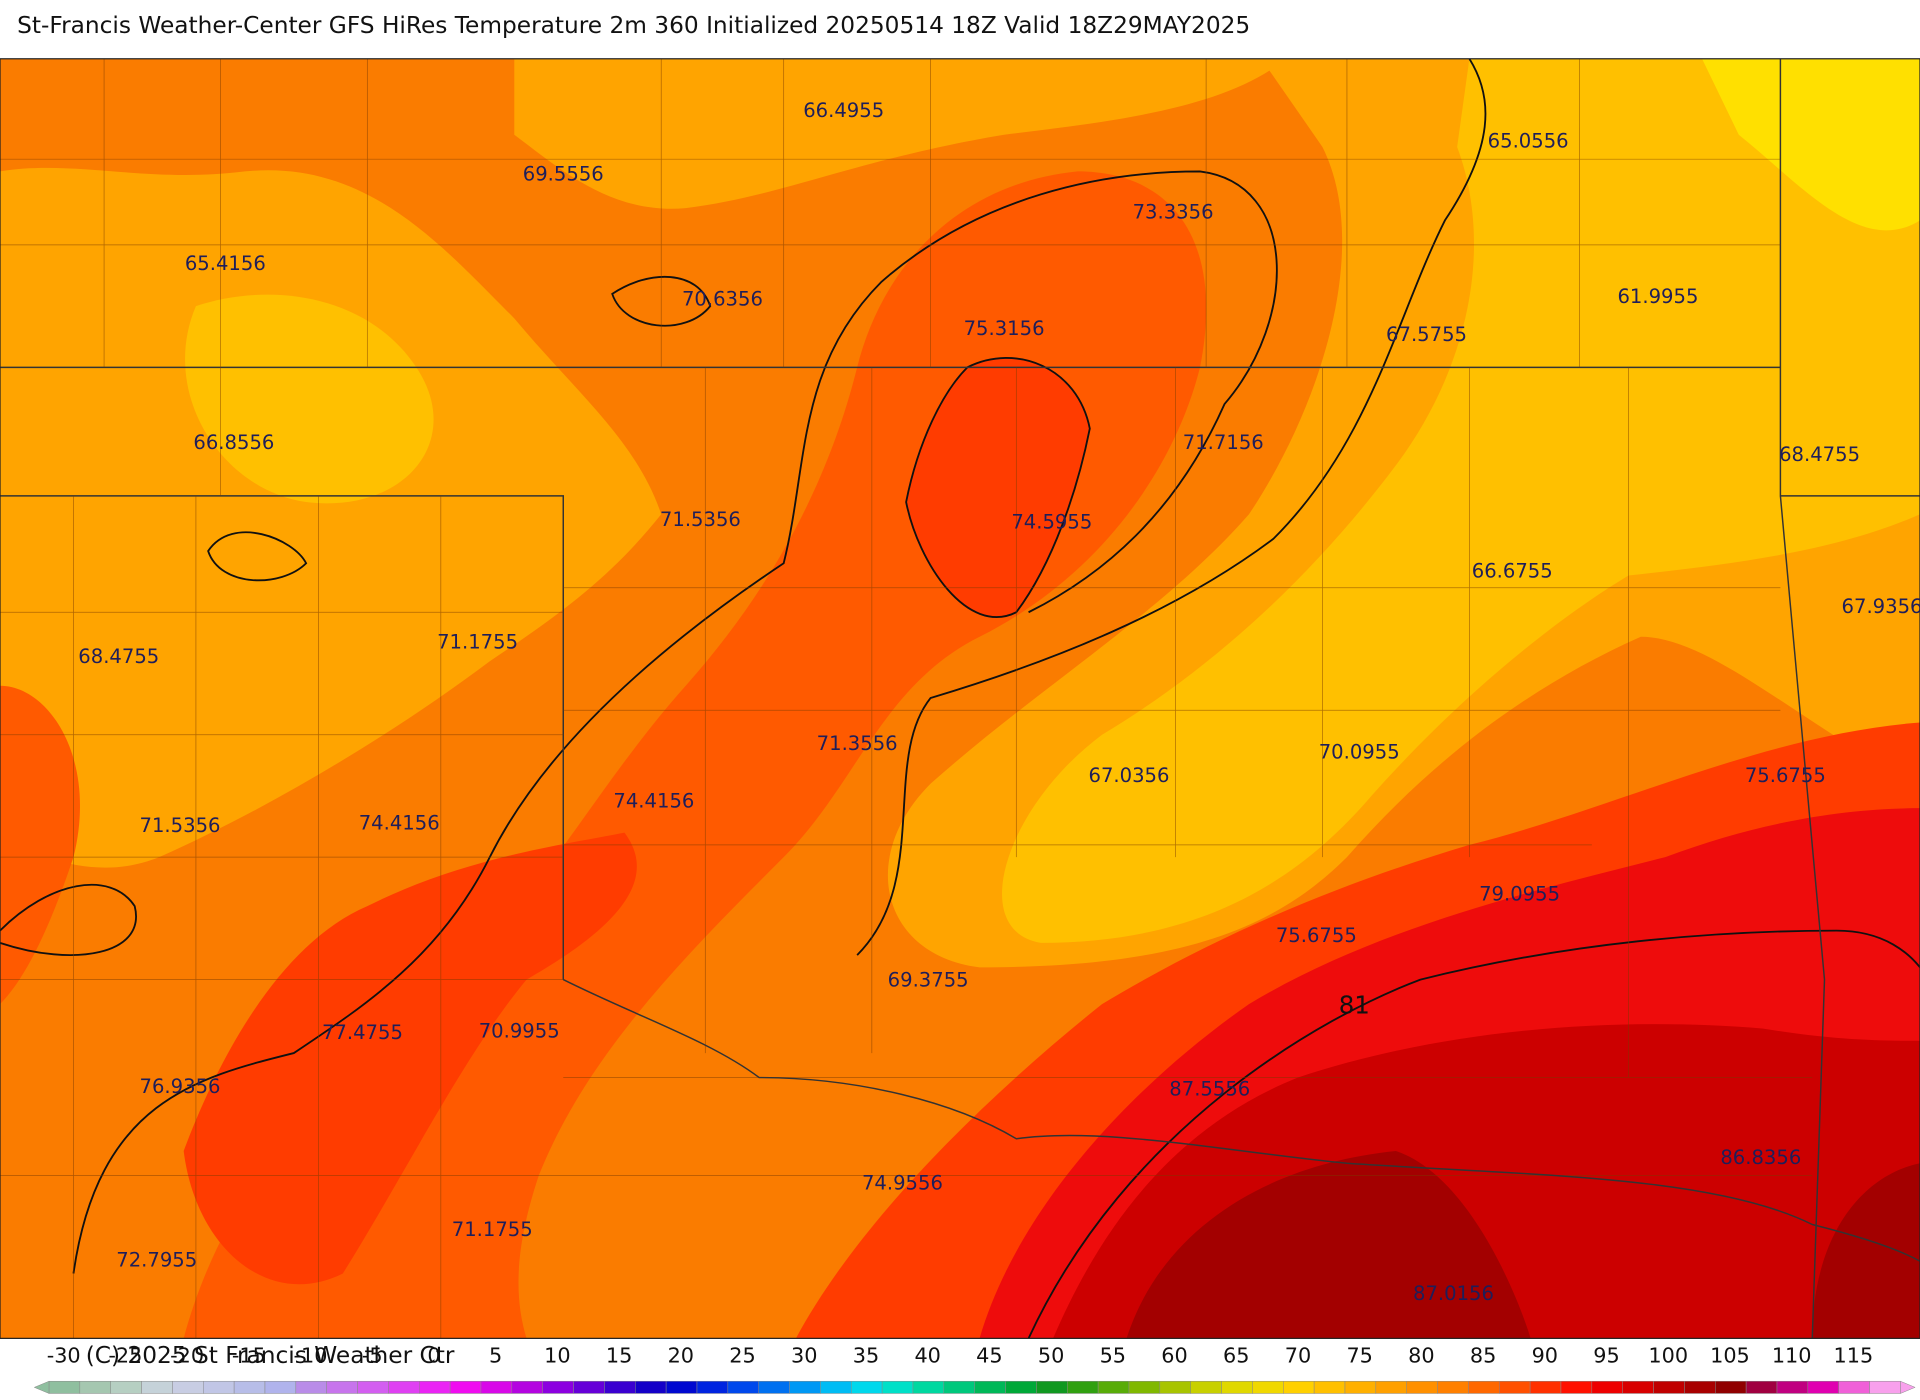 Image resolution: width=1920 pixels, height=1400 pixels. What do you see at coordinates (362, 1032) in the screenshot?
I see `contour-label: 77.4755` at bounding box center [362, 1032].